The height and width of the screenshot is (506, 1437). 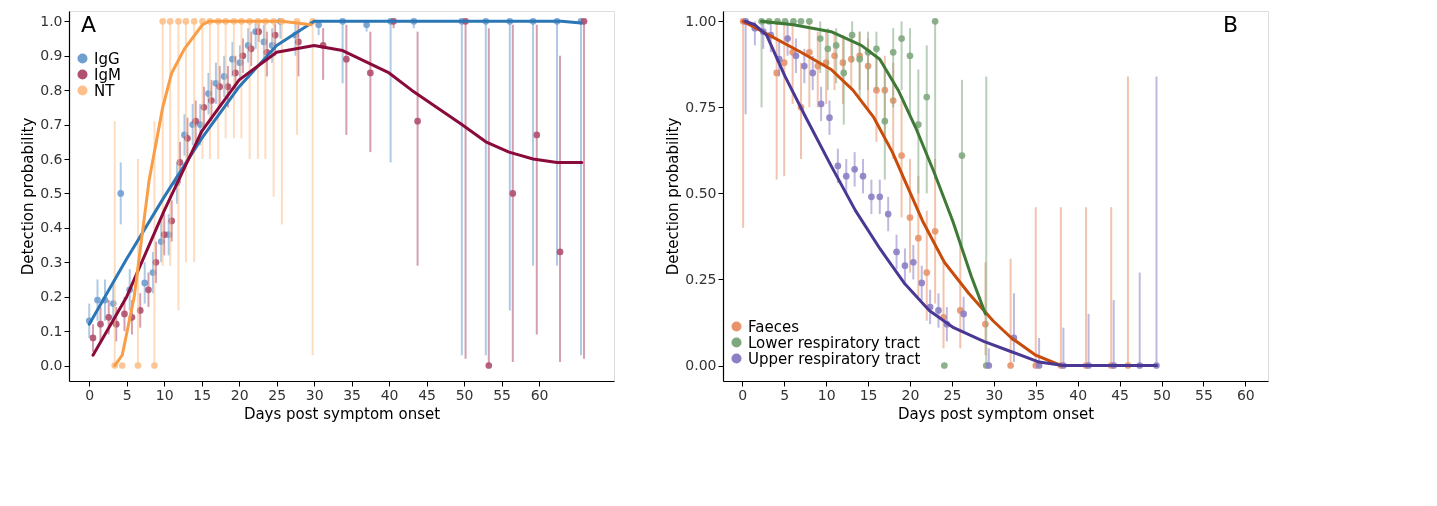 I want to click on y-tick-label: 0.7, so click(x=51, y=124).